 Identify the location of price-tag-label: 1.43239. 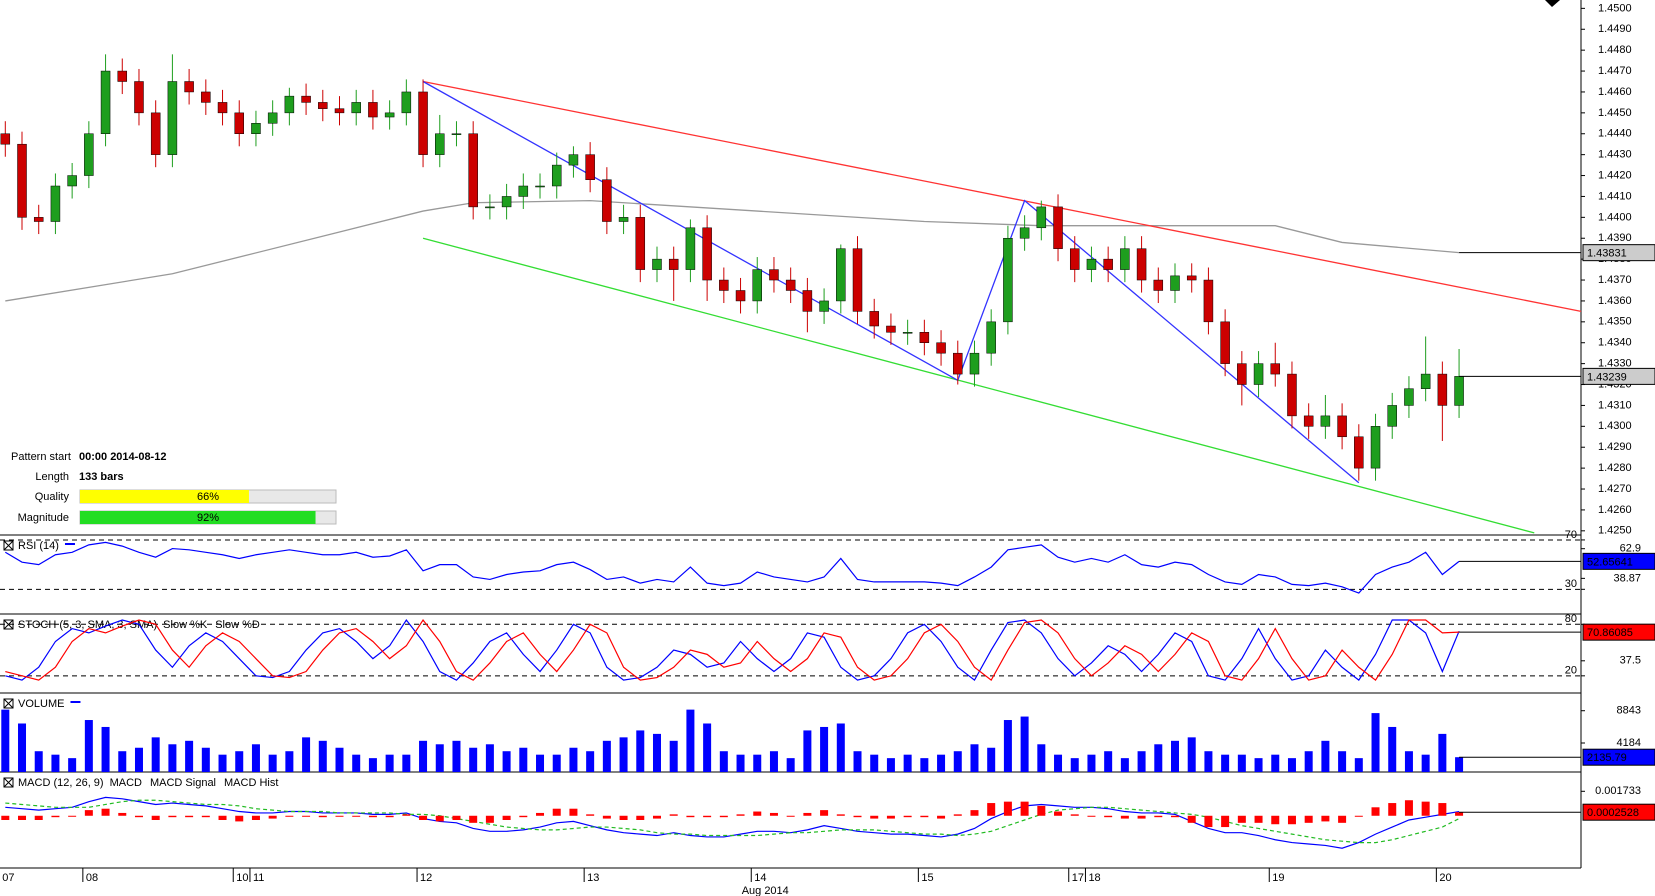
(1607, 377).